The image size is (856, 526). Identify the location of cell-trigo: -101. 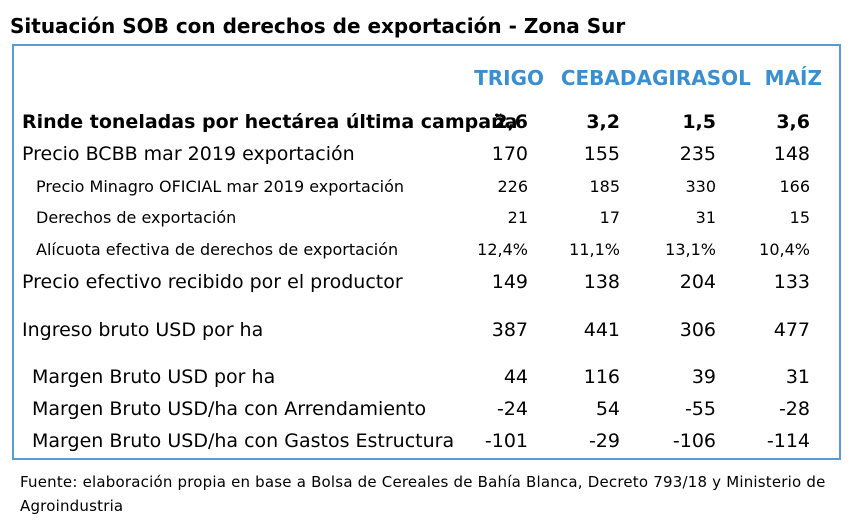
(506, 441).